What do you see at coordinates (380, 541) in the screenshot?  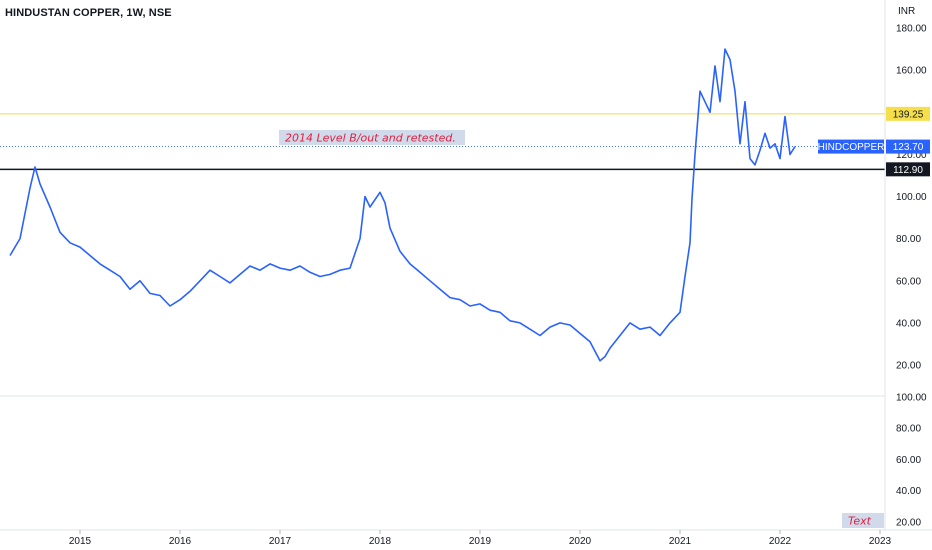 I see `x-tick-label: 2018` at bounding box center [380, 541].